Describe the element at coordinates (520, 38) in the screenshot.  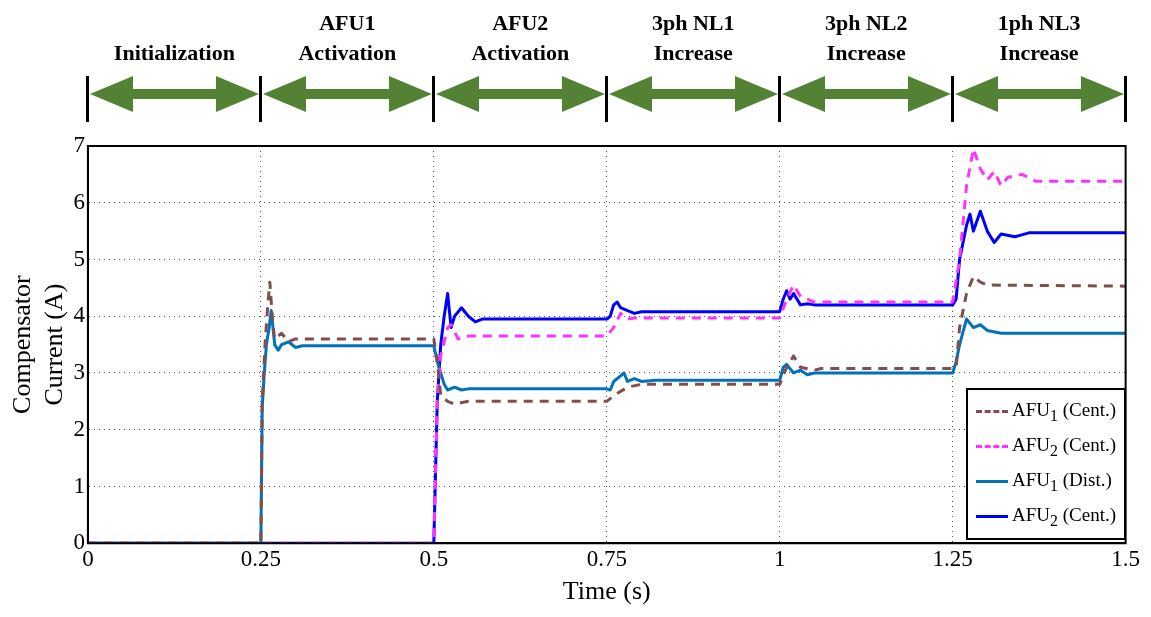
I see `text: AFU2 Activation` at that location.